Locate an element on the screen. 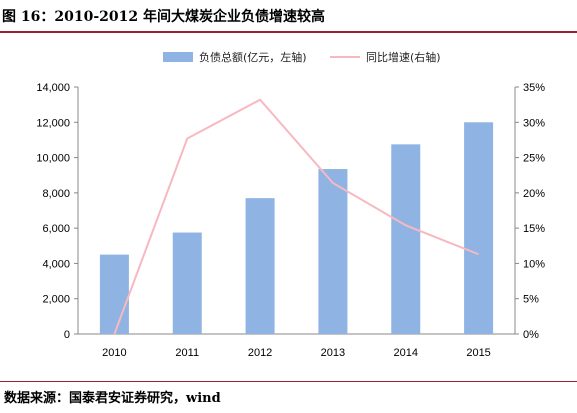 This screenshot has height=413, width=577. x-axis-tick-label: 2013 is located at coordinates (333, 353).